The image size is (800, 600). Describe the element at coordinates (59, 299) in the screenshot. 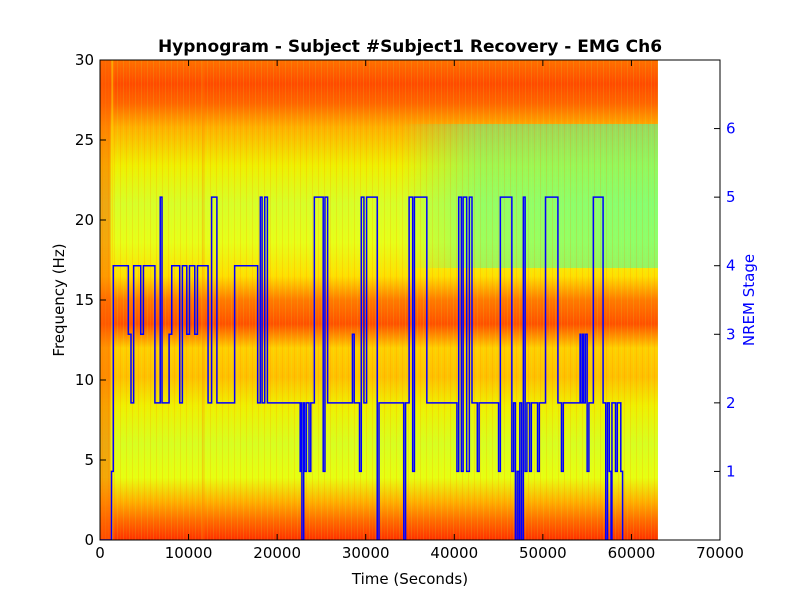

I see `y-axis-label: Frequency (Hz)` at that location.